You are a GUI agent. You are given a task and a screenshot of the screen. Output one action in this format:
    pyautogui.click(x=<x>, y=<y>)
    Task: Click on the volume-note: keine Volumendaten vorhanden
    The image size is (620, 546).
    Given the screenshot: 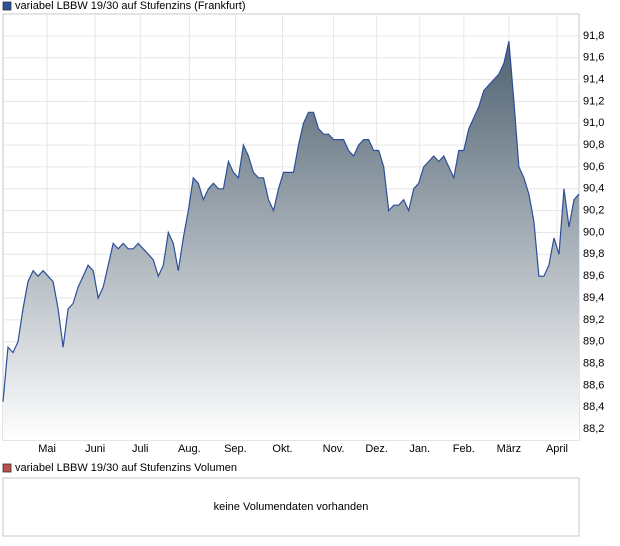 What is the action you would take?
    pyautogui.click(x=291, y=507)
    